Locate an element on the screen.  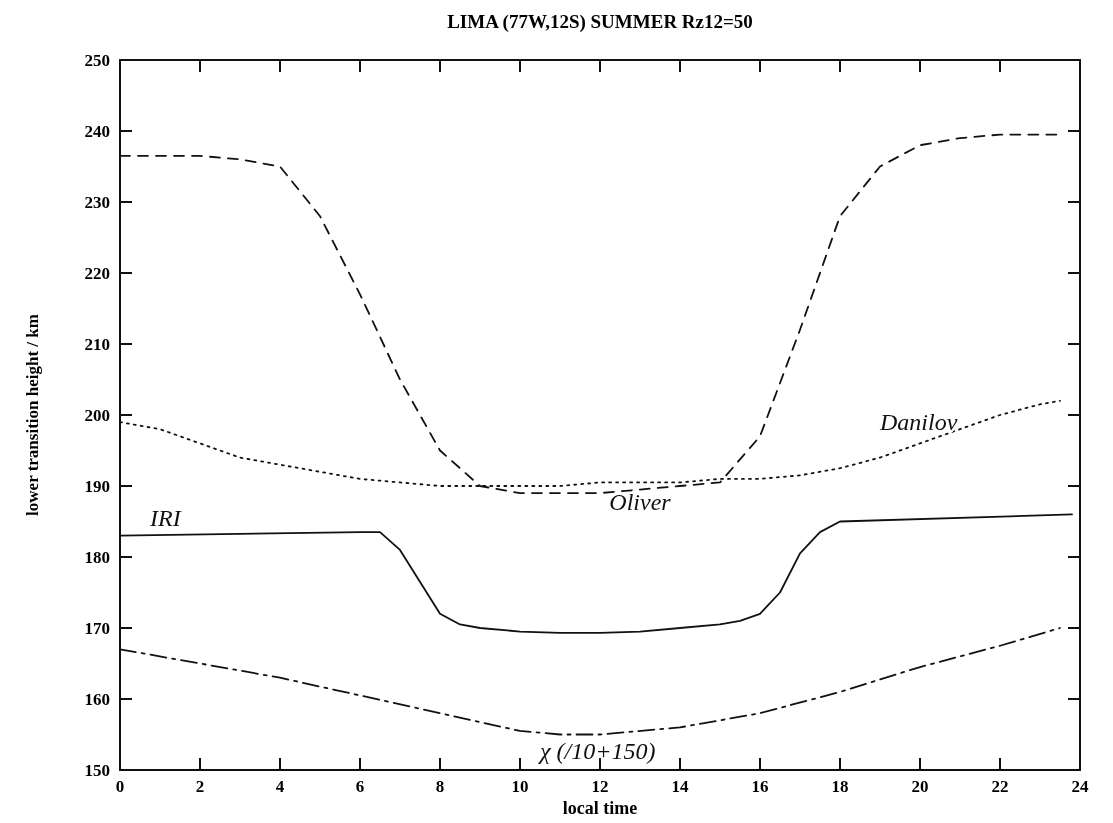
chart-title: LIMA (77W,12S) SUMMER Rz12=50 is located at coordinates (600, 22).